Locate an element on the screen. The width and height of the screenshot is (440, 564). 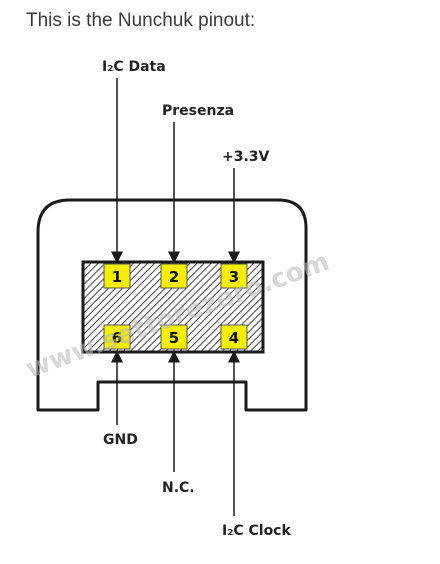
pin-2: 2 is located at coordinates (174, 276).